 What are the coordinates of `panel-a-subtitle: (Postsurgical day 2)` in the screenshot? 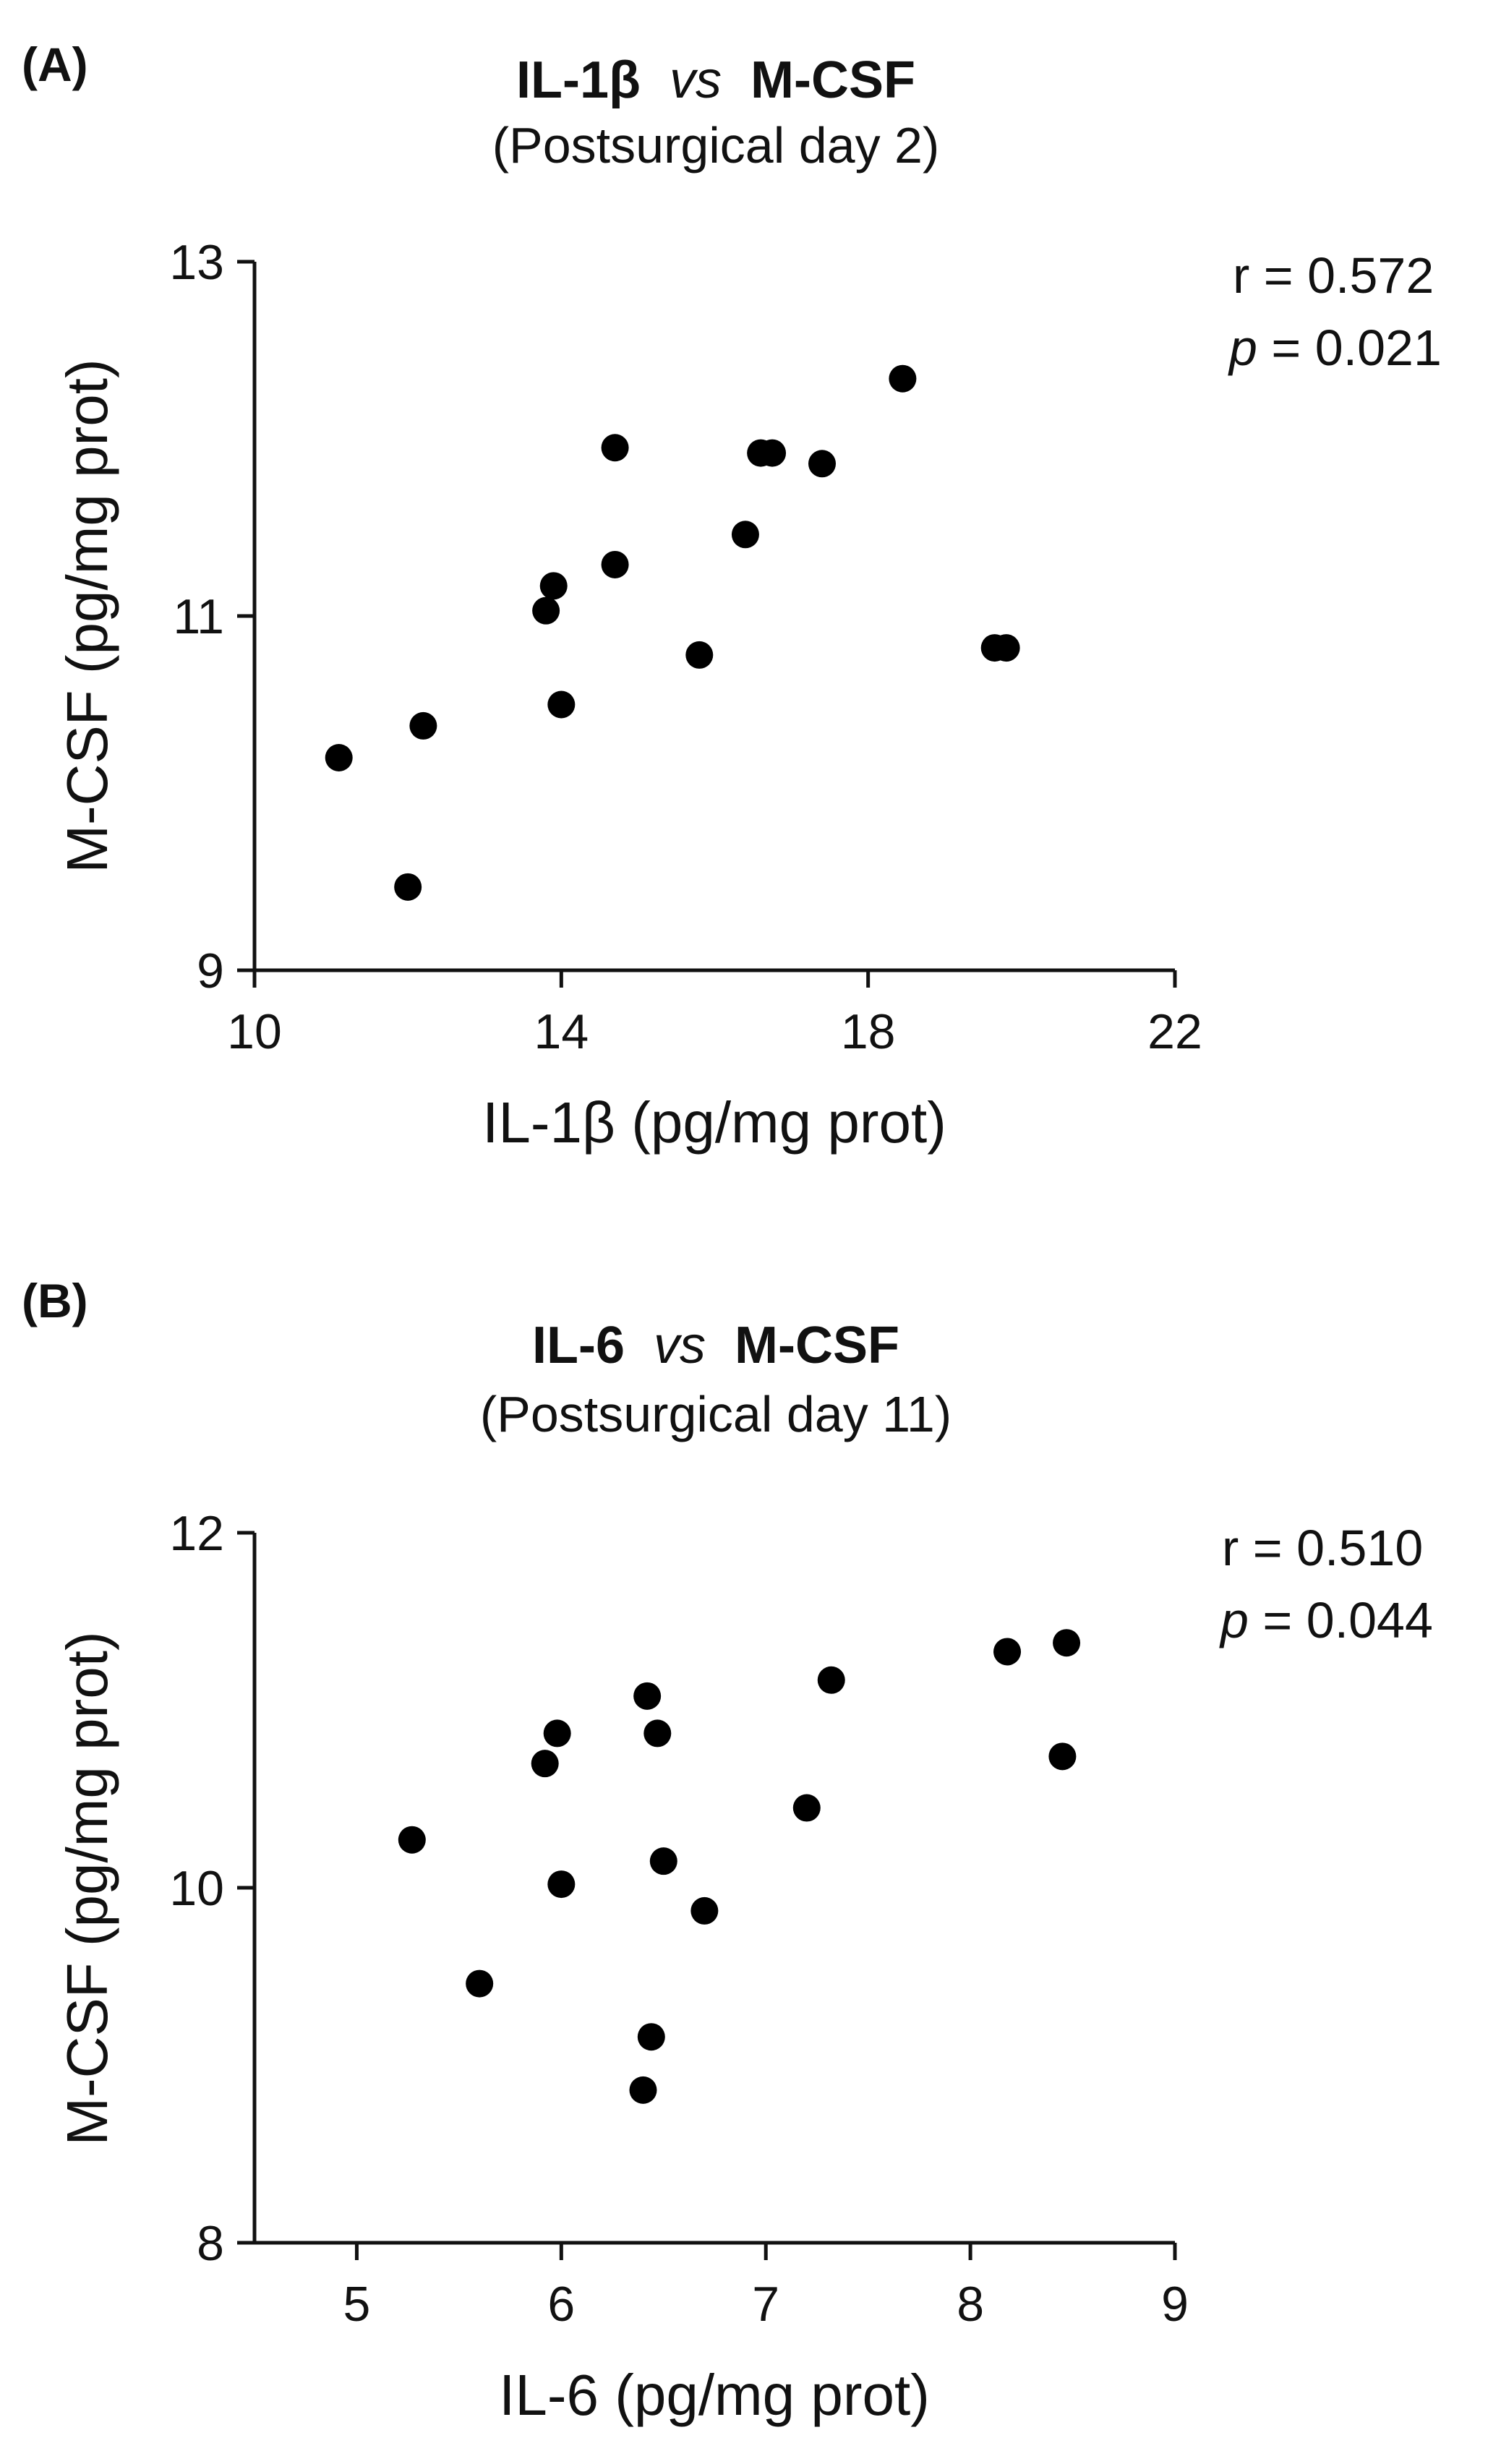 It's located at (716, 146).